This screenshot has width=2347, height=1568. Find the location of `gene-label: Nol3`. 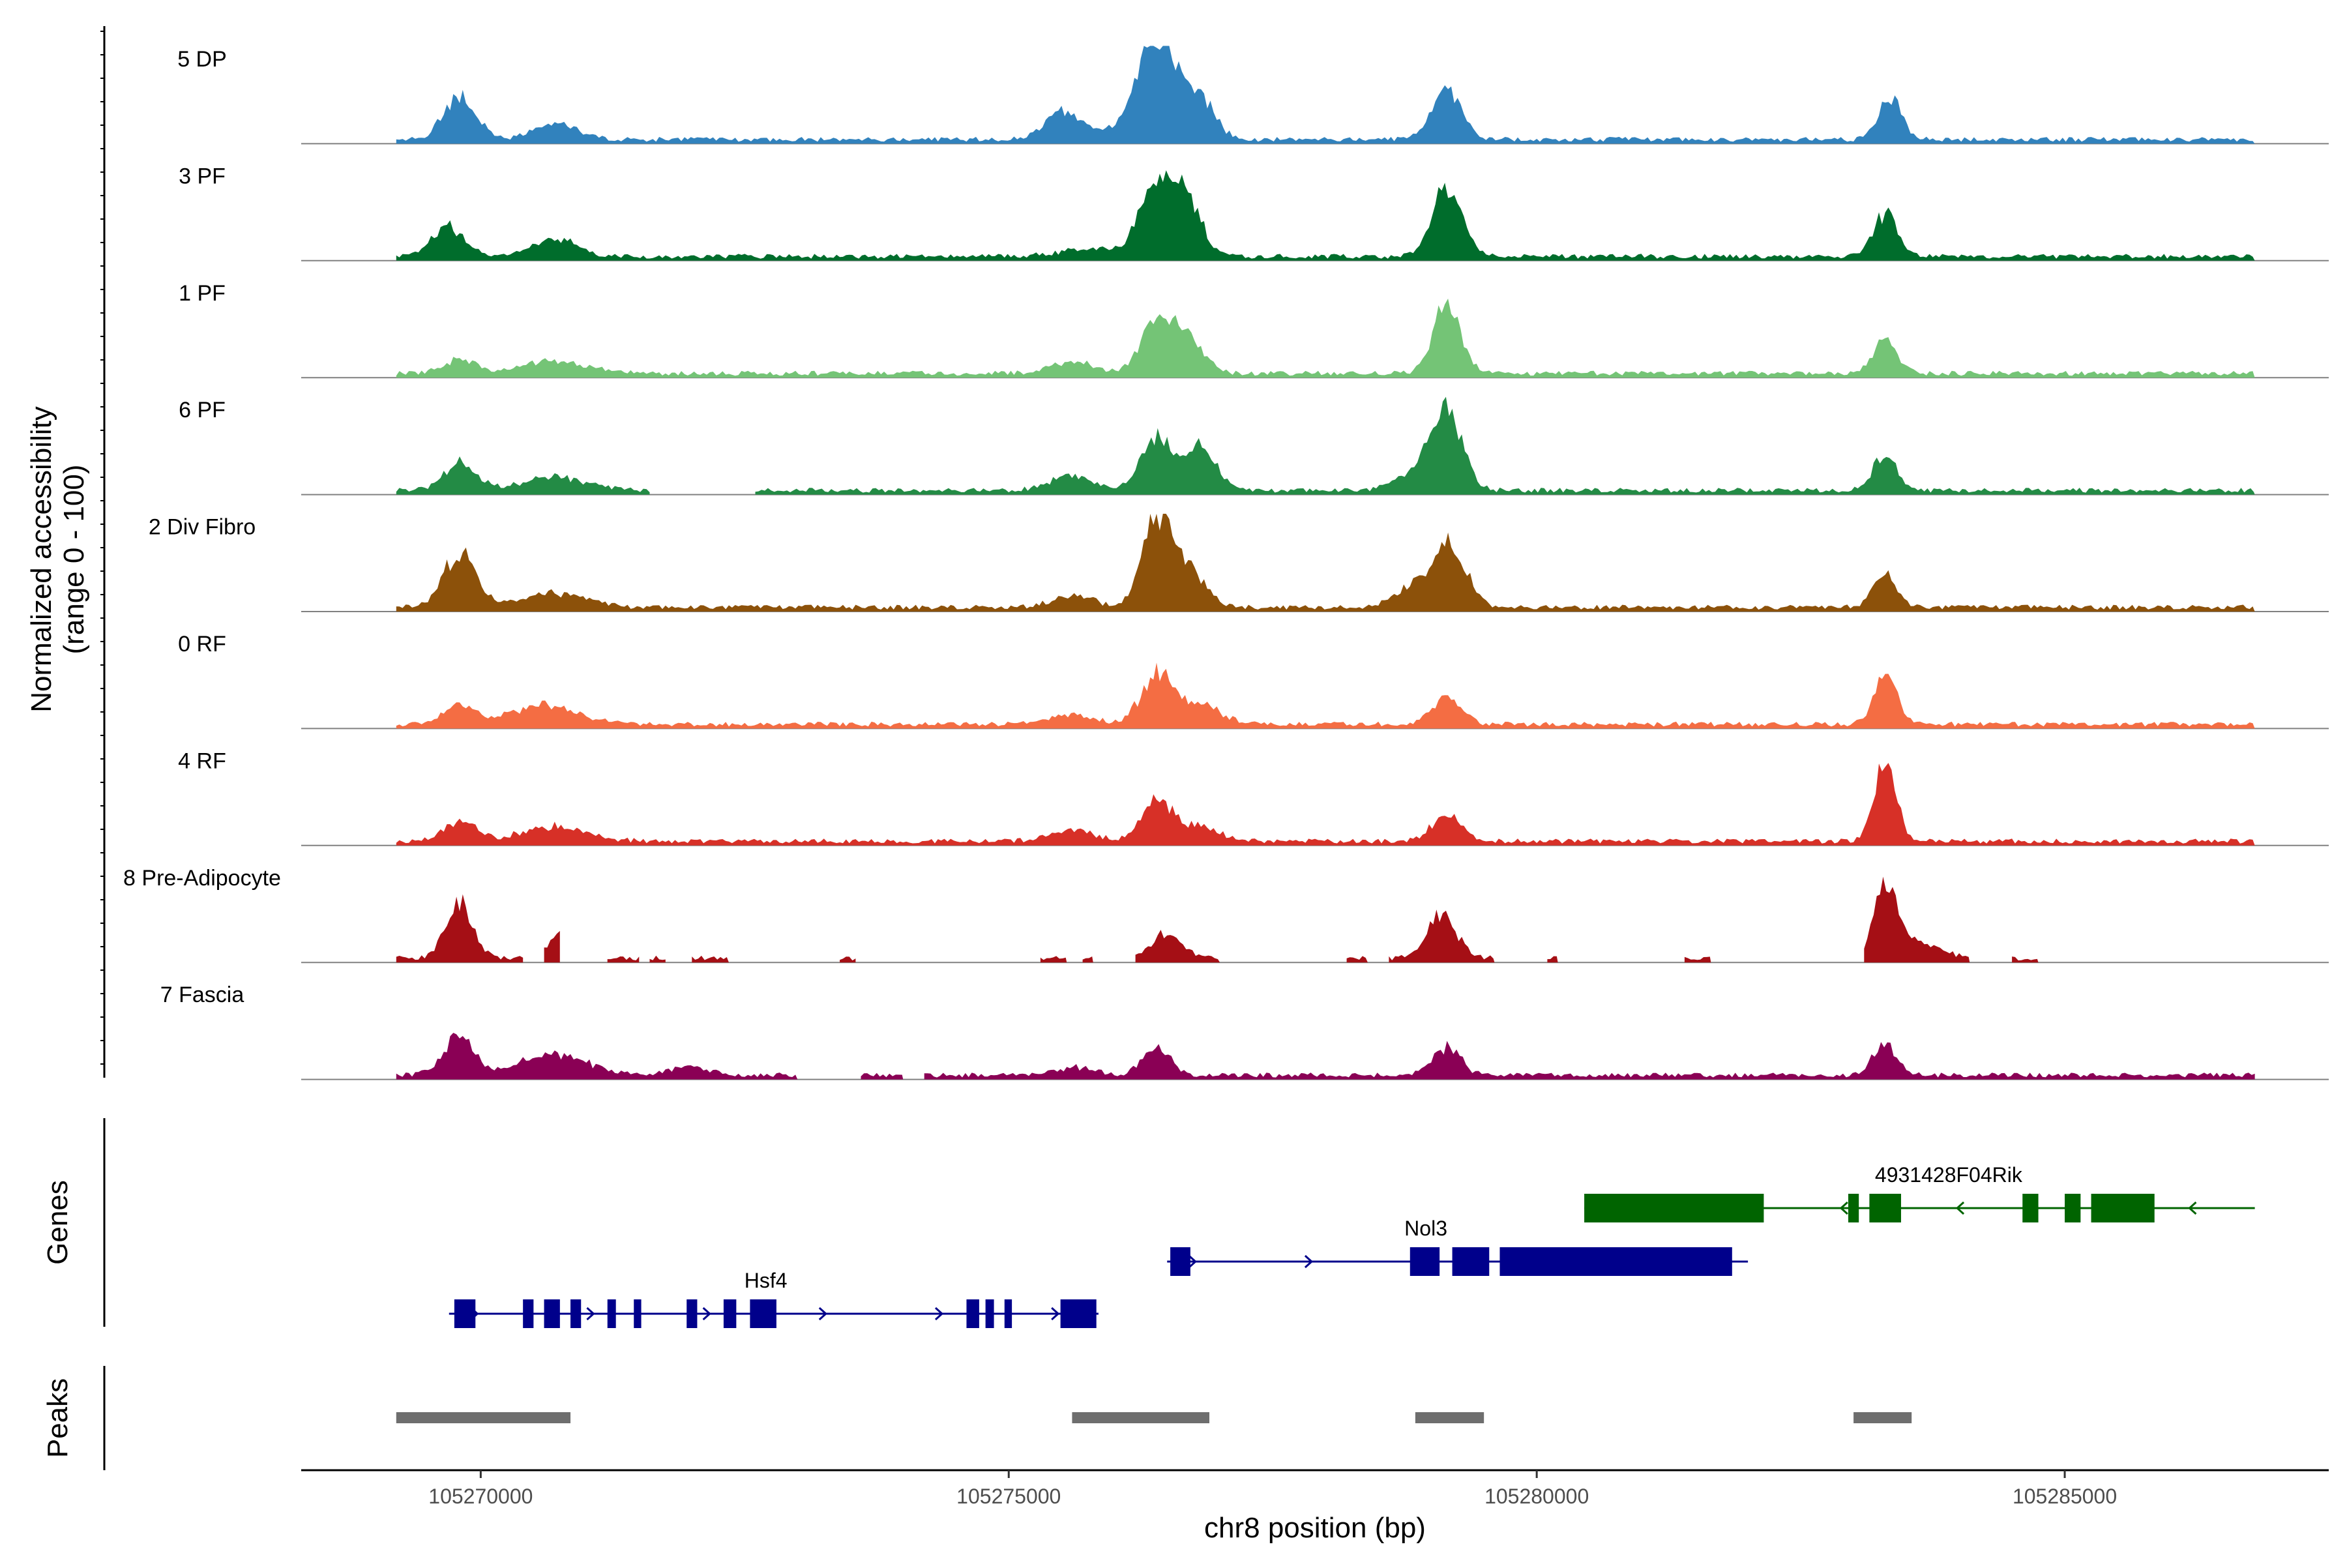

gene-label: Nol3 is located at coordinates (1425, 1229).